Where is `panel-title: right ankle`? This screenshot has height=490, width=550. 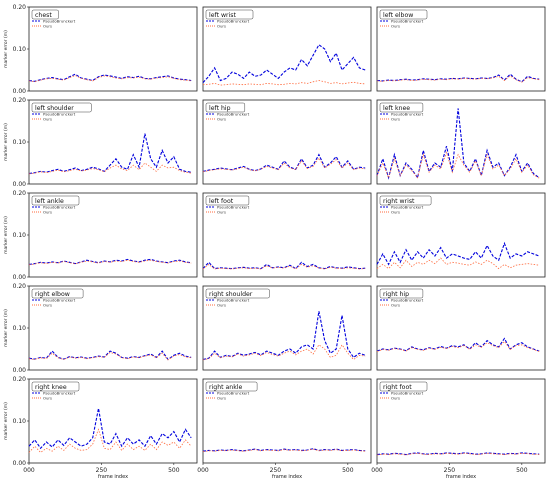 panel-title: right ankle is located at coordinates (226, 387).